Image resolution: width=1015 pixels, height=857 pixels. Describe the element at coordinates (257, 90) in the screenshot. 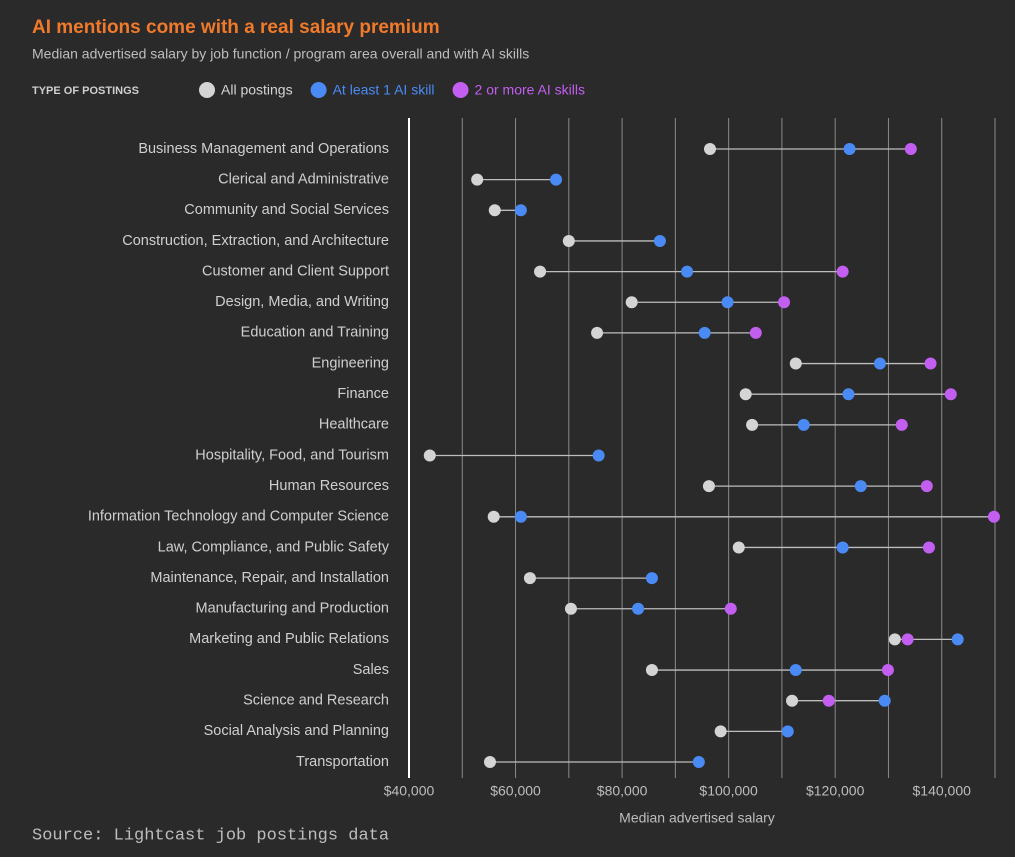

I see `legend-label: All postings` at that location.